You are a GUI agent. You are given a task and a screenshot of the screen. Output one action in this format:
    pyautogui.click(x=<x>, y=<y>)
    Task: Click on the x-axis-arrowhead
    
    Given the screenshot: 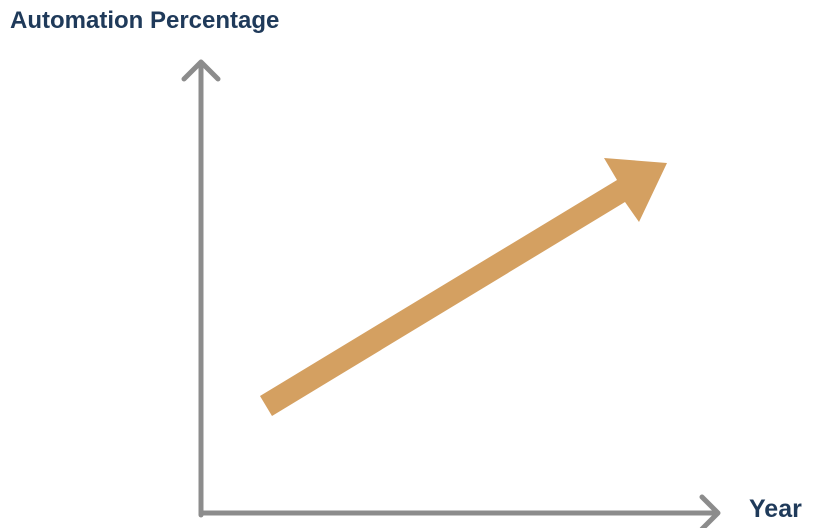 What is the action you would take?
    pyautogui.click(x=710, y=511)
    